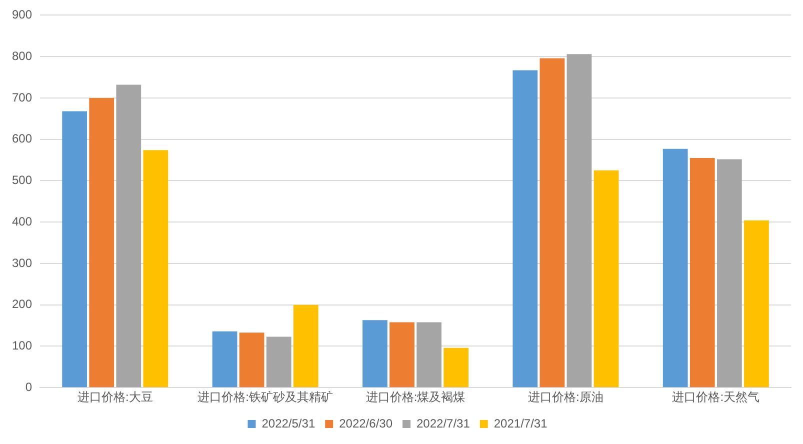  I want to click on y-tick-label: 100, so click(22, 345).